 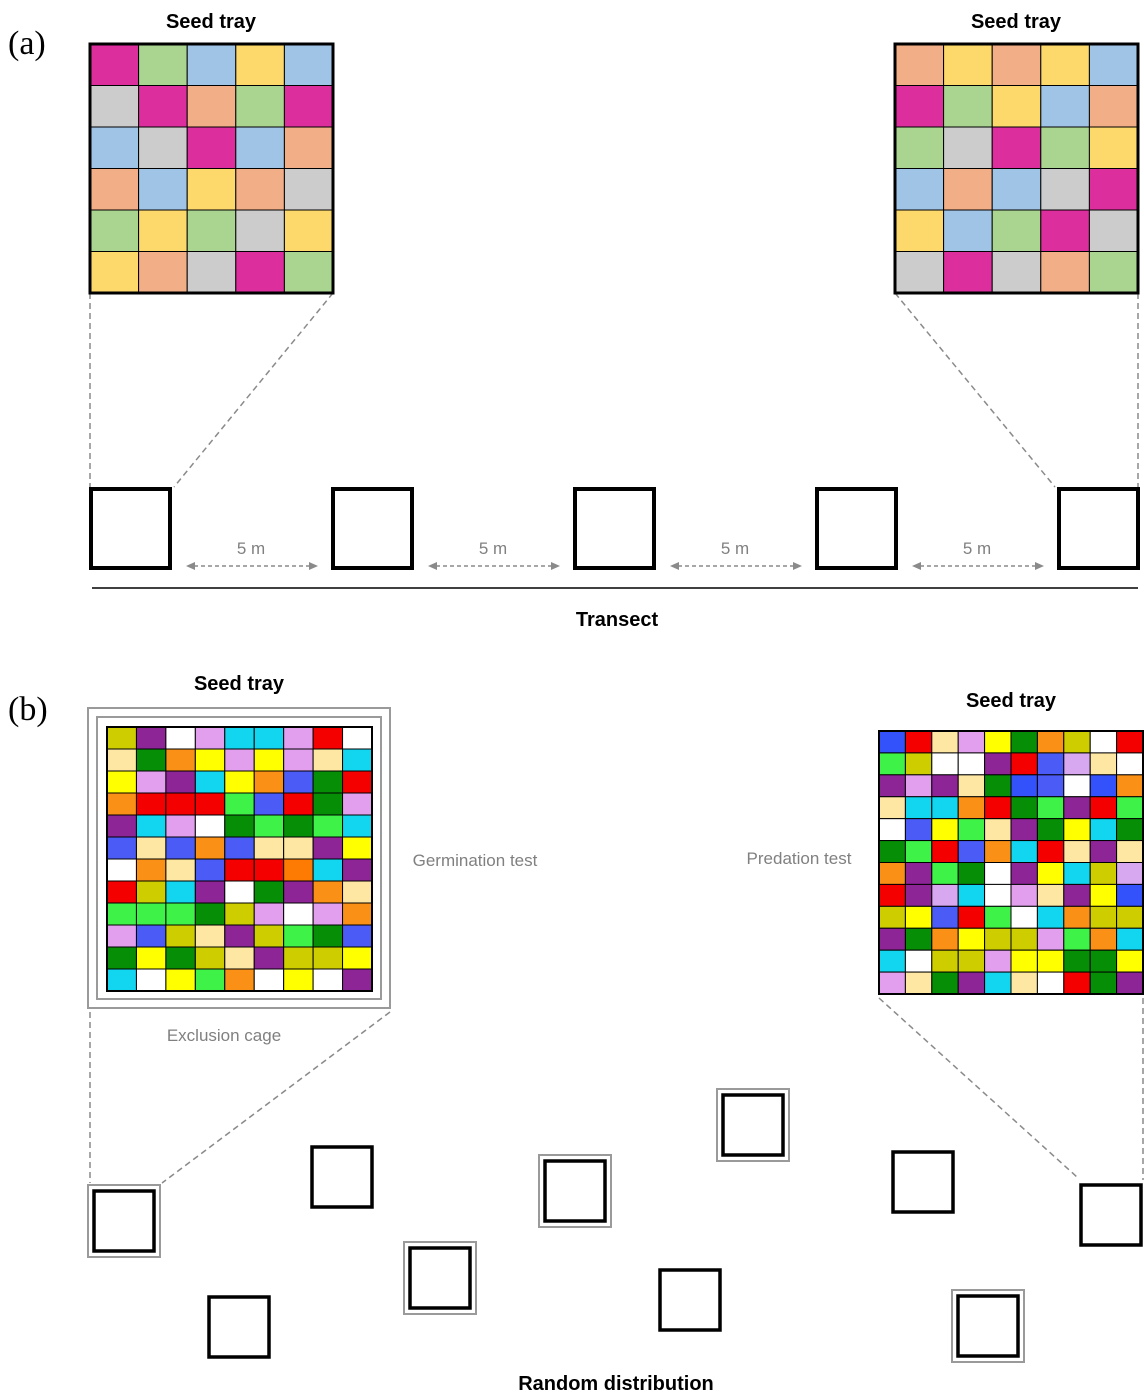 What do you see at coordinates (1011, 701) in the screenshot?
I see `tray-b-right-title: Seed tray` at bounding box center [1011, 701].